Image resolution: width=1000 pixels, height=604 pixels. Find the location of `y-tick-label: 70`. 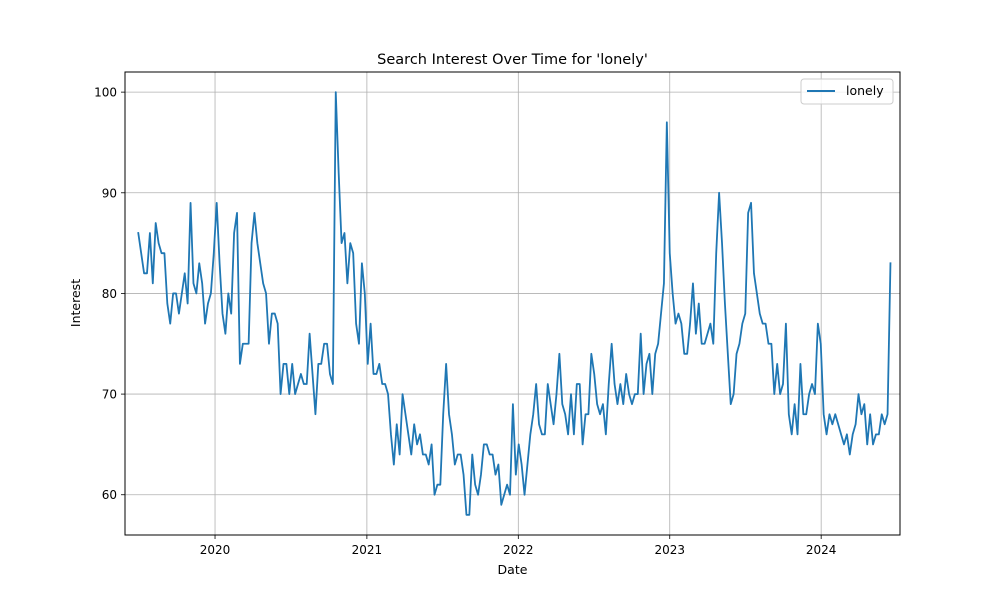

y-tick-label: 70 is located at coordinates (109, 395).